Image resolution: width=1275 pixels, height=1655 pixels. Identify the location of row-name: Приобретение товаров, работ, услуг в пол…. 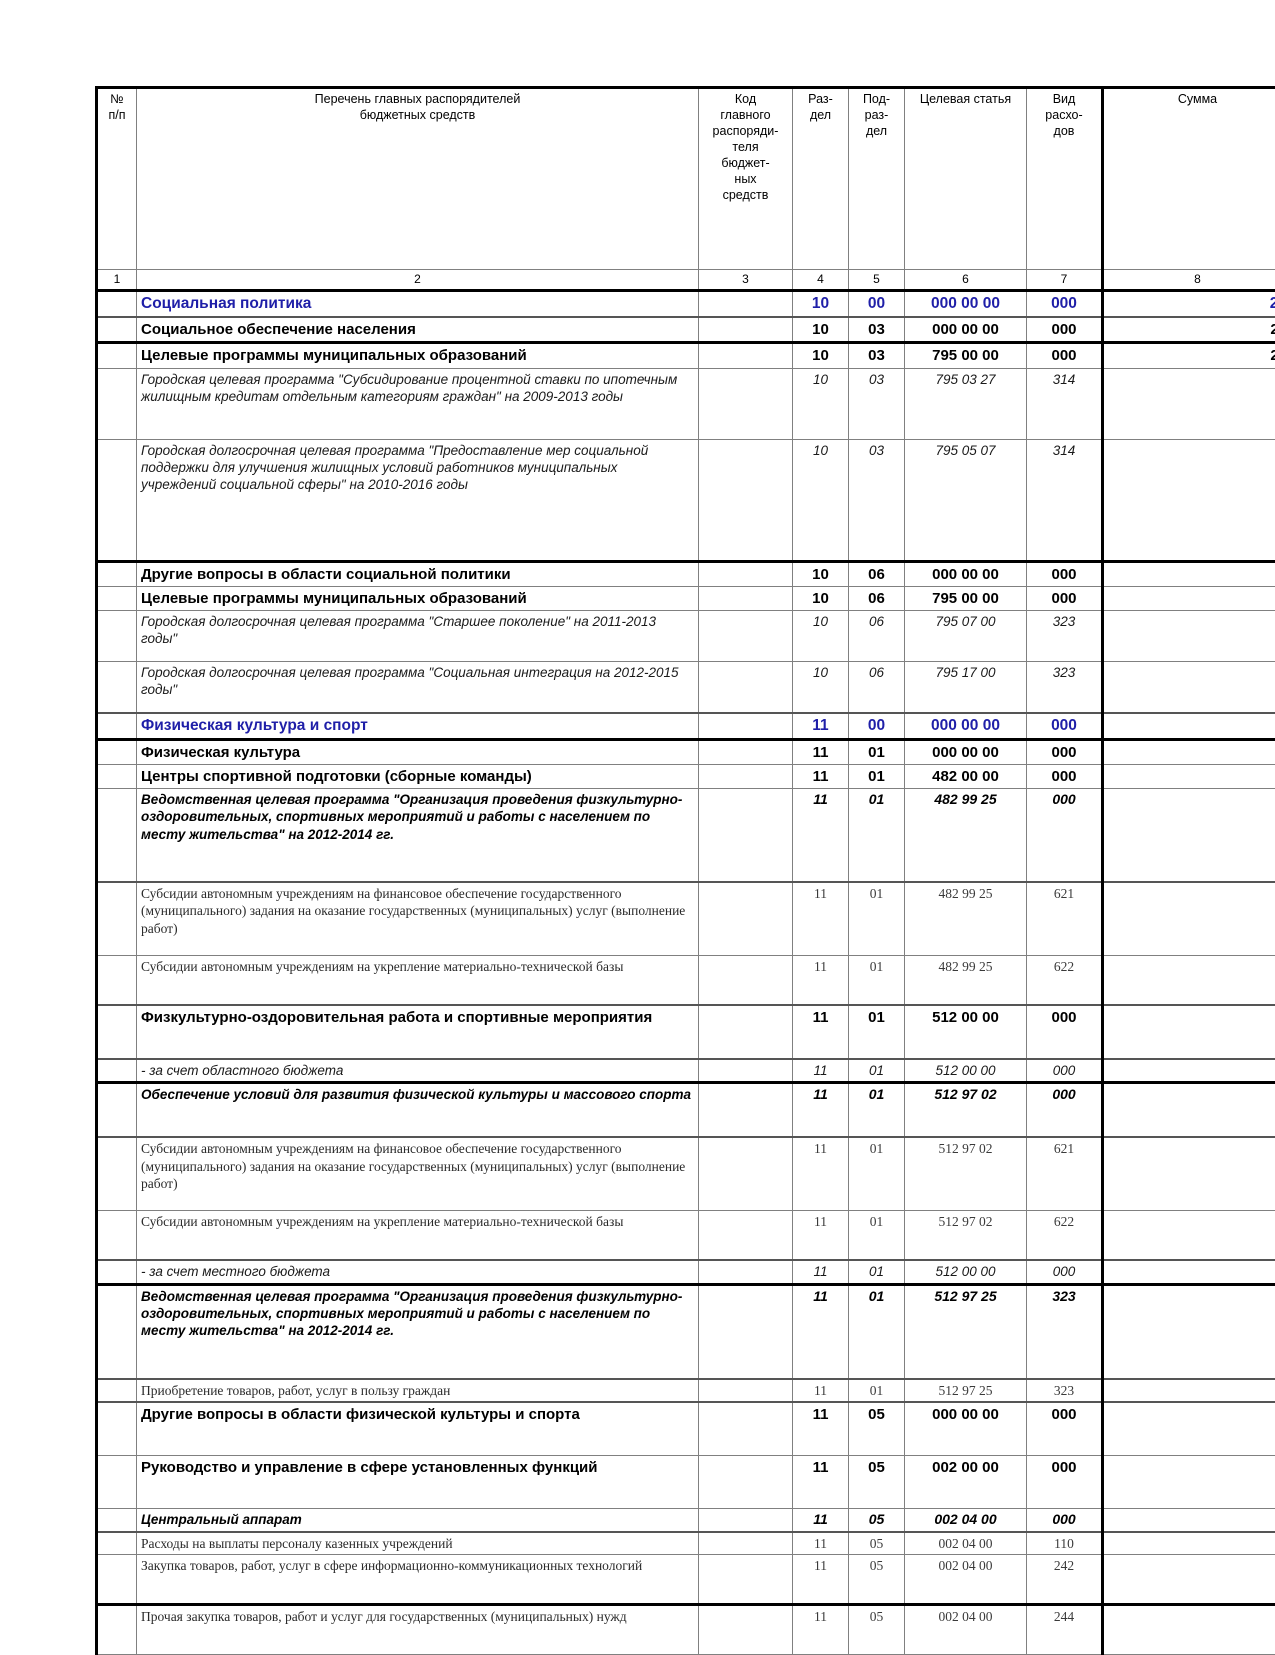
(418, 1390).